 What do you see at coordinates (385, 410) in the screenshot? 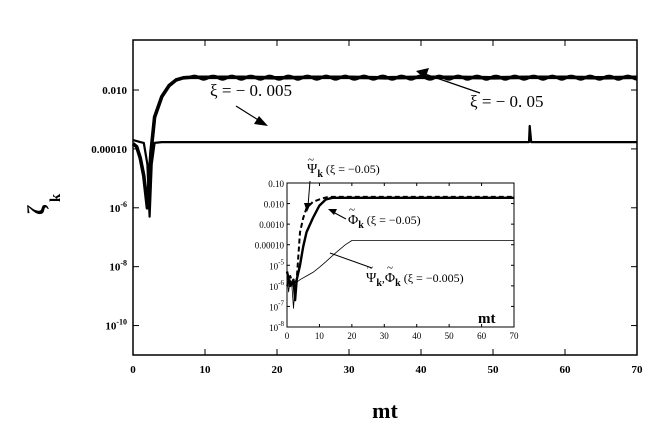
I see `main-x-axis-label: mt` at bounding box center [385, 410].